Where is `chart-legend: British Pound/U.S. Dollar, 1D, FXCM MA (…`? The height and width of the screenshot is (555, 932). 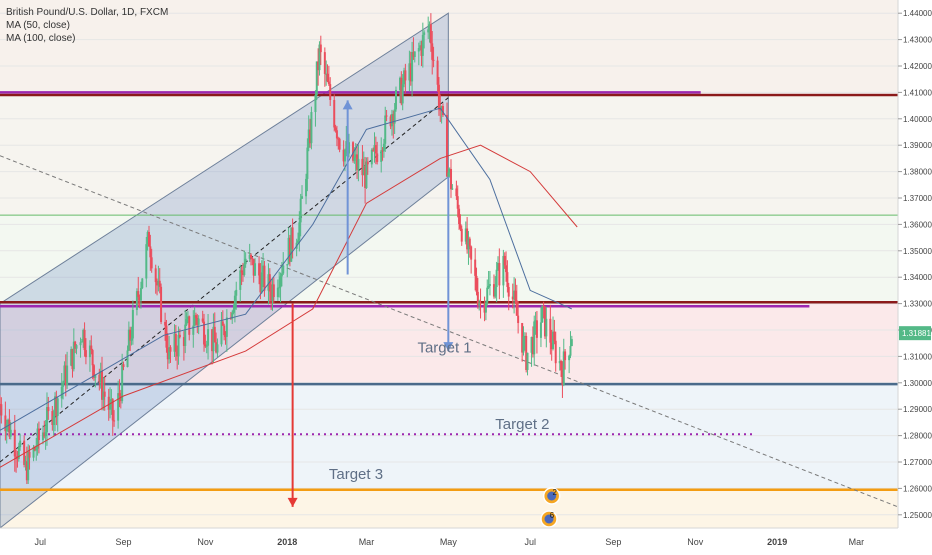 chart-legend: British Pound/U.S. Dollar, 1D, FXCM MA (… is located at coordinates (87, 25).